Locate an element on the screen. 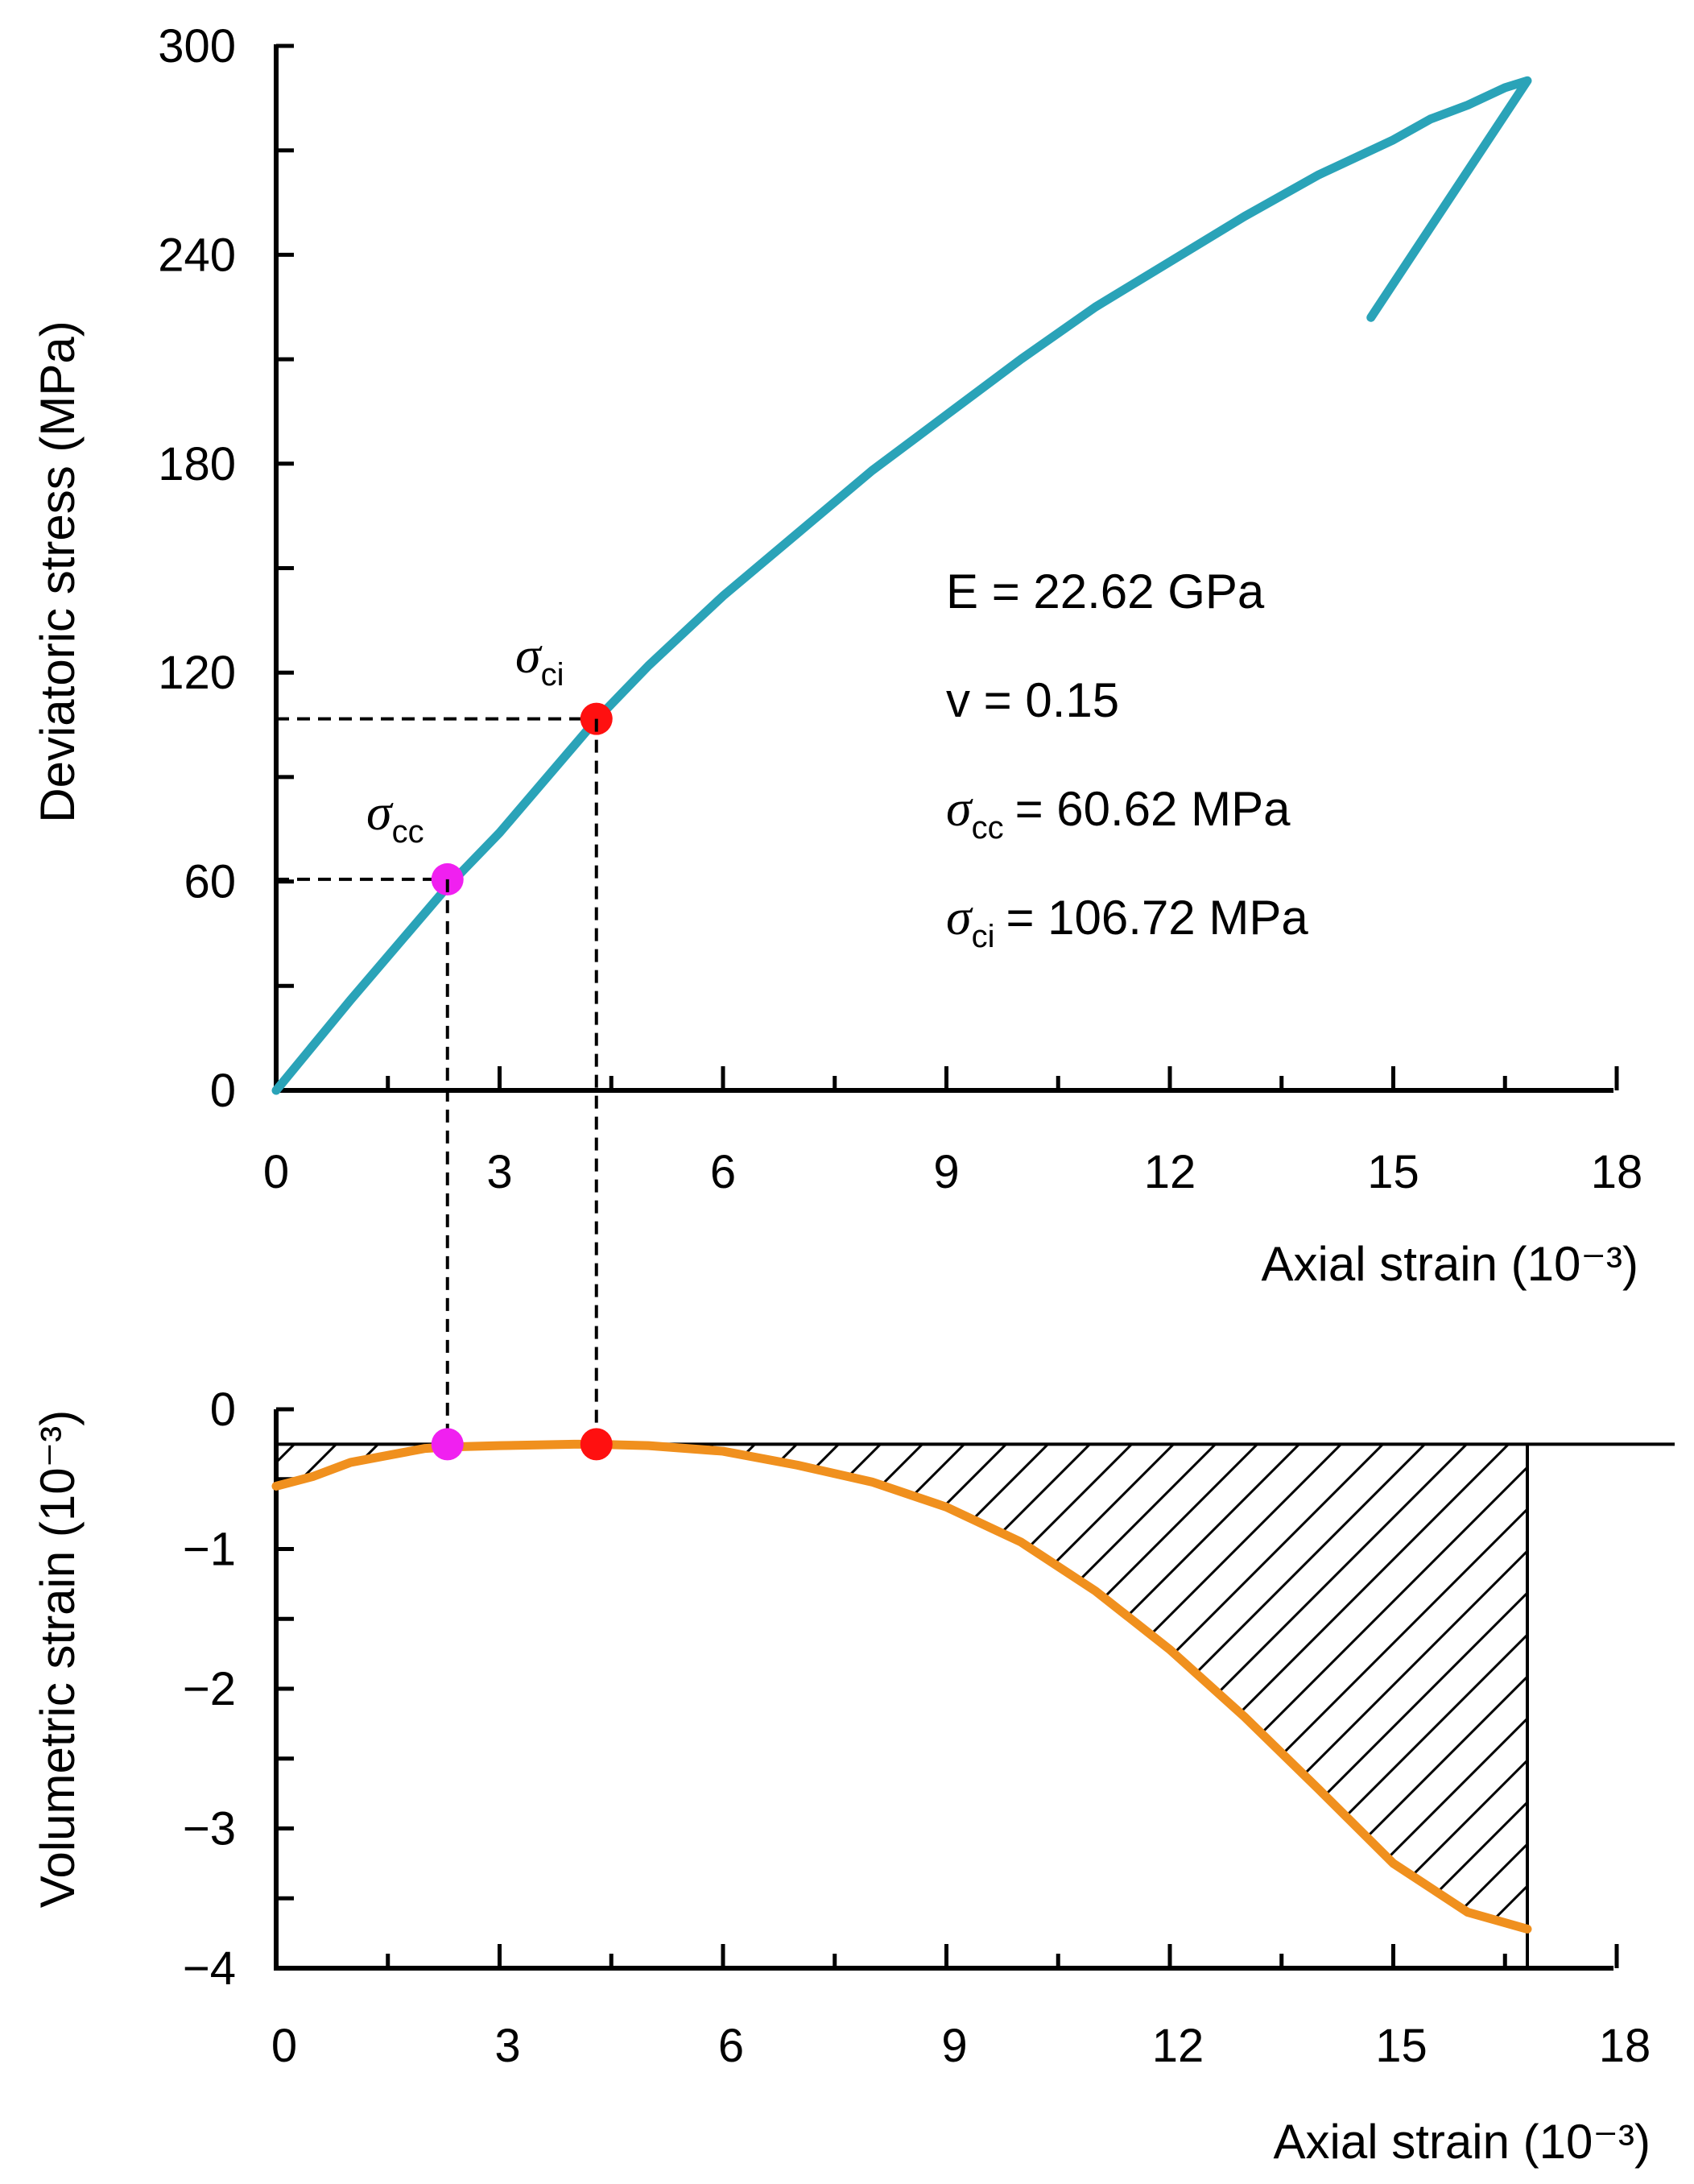 This screenshot has height=2184, width=1694. top-x-tick-label: 18 is located at coordinates (1617, 1172).